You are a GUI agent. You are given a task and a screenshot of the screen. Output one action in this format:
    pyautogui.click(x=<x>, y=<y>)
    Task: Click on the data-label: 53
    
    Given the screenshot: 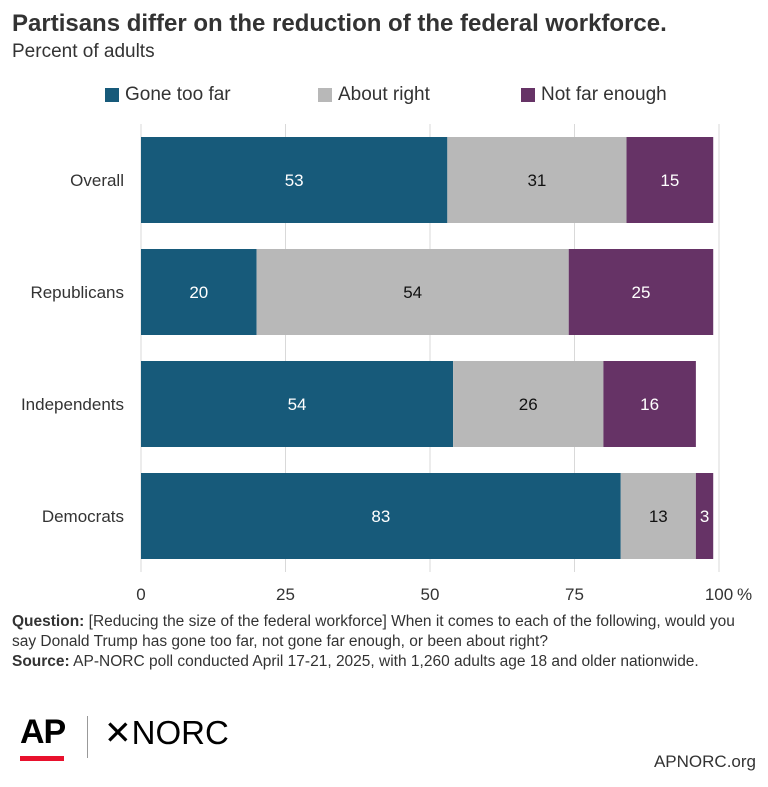 What is the action you would take?
    pyautogui.click(x=294, y=180)
    